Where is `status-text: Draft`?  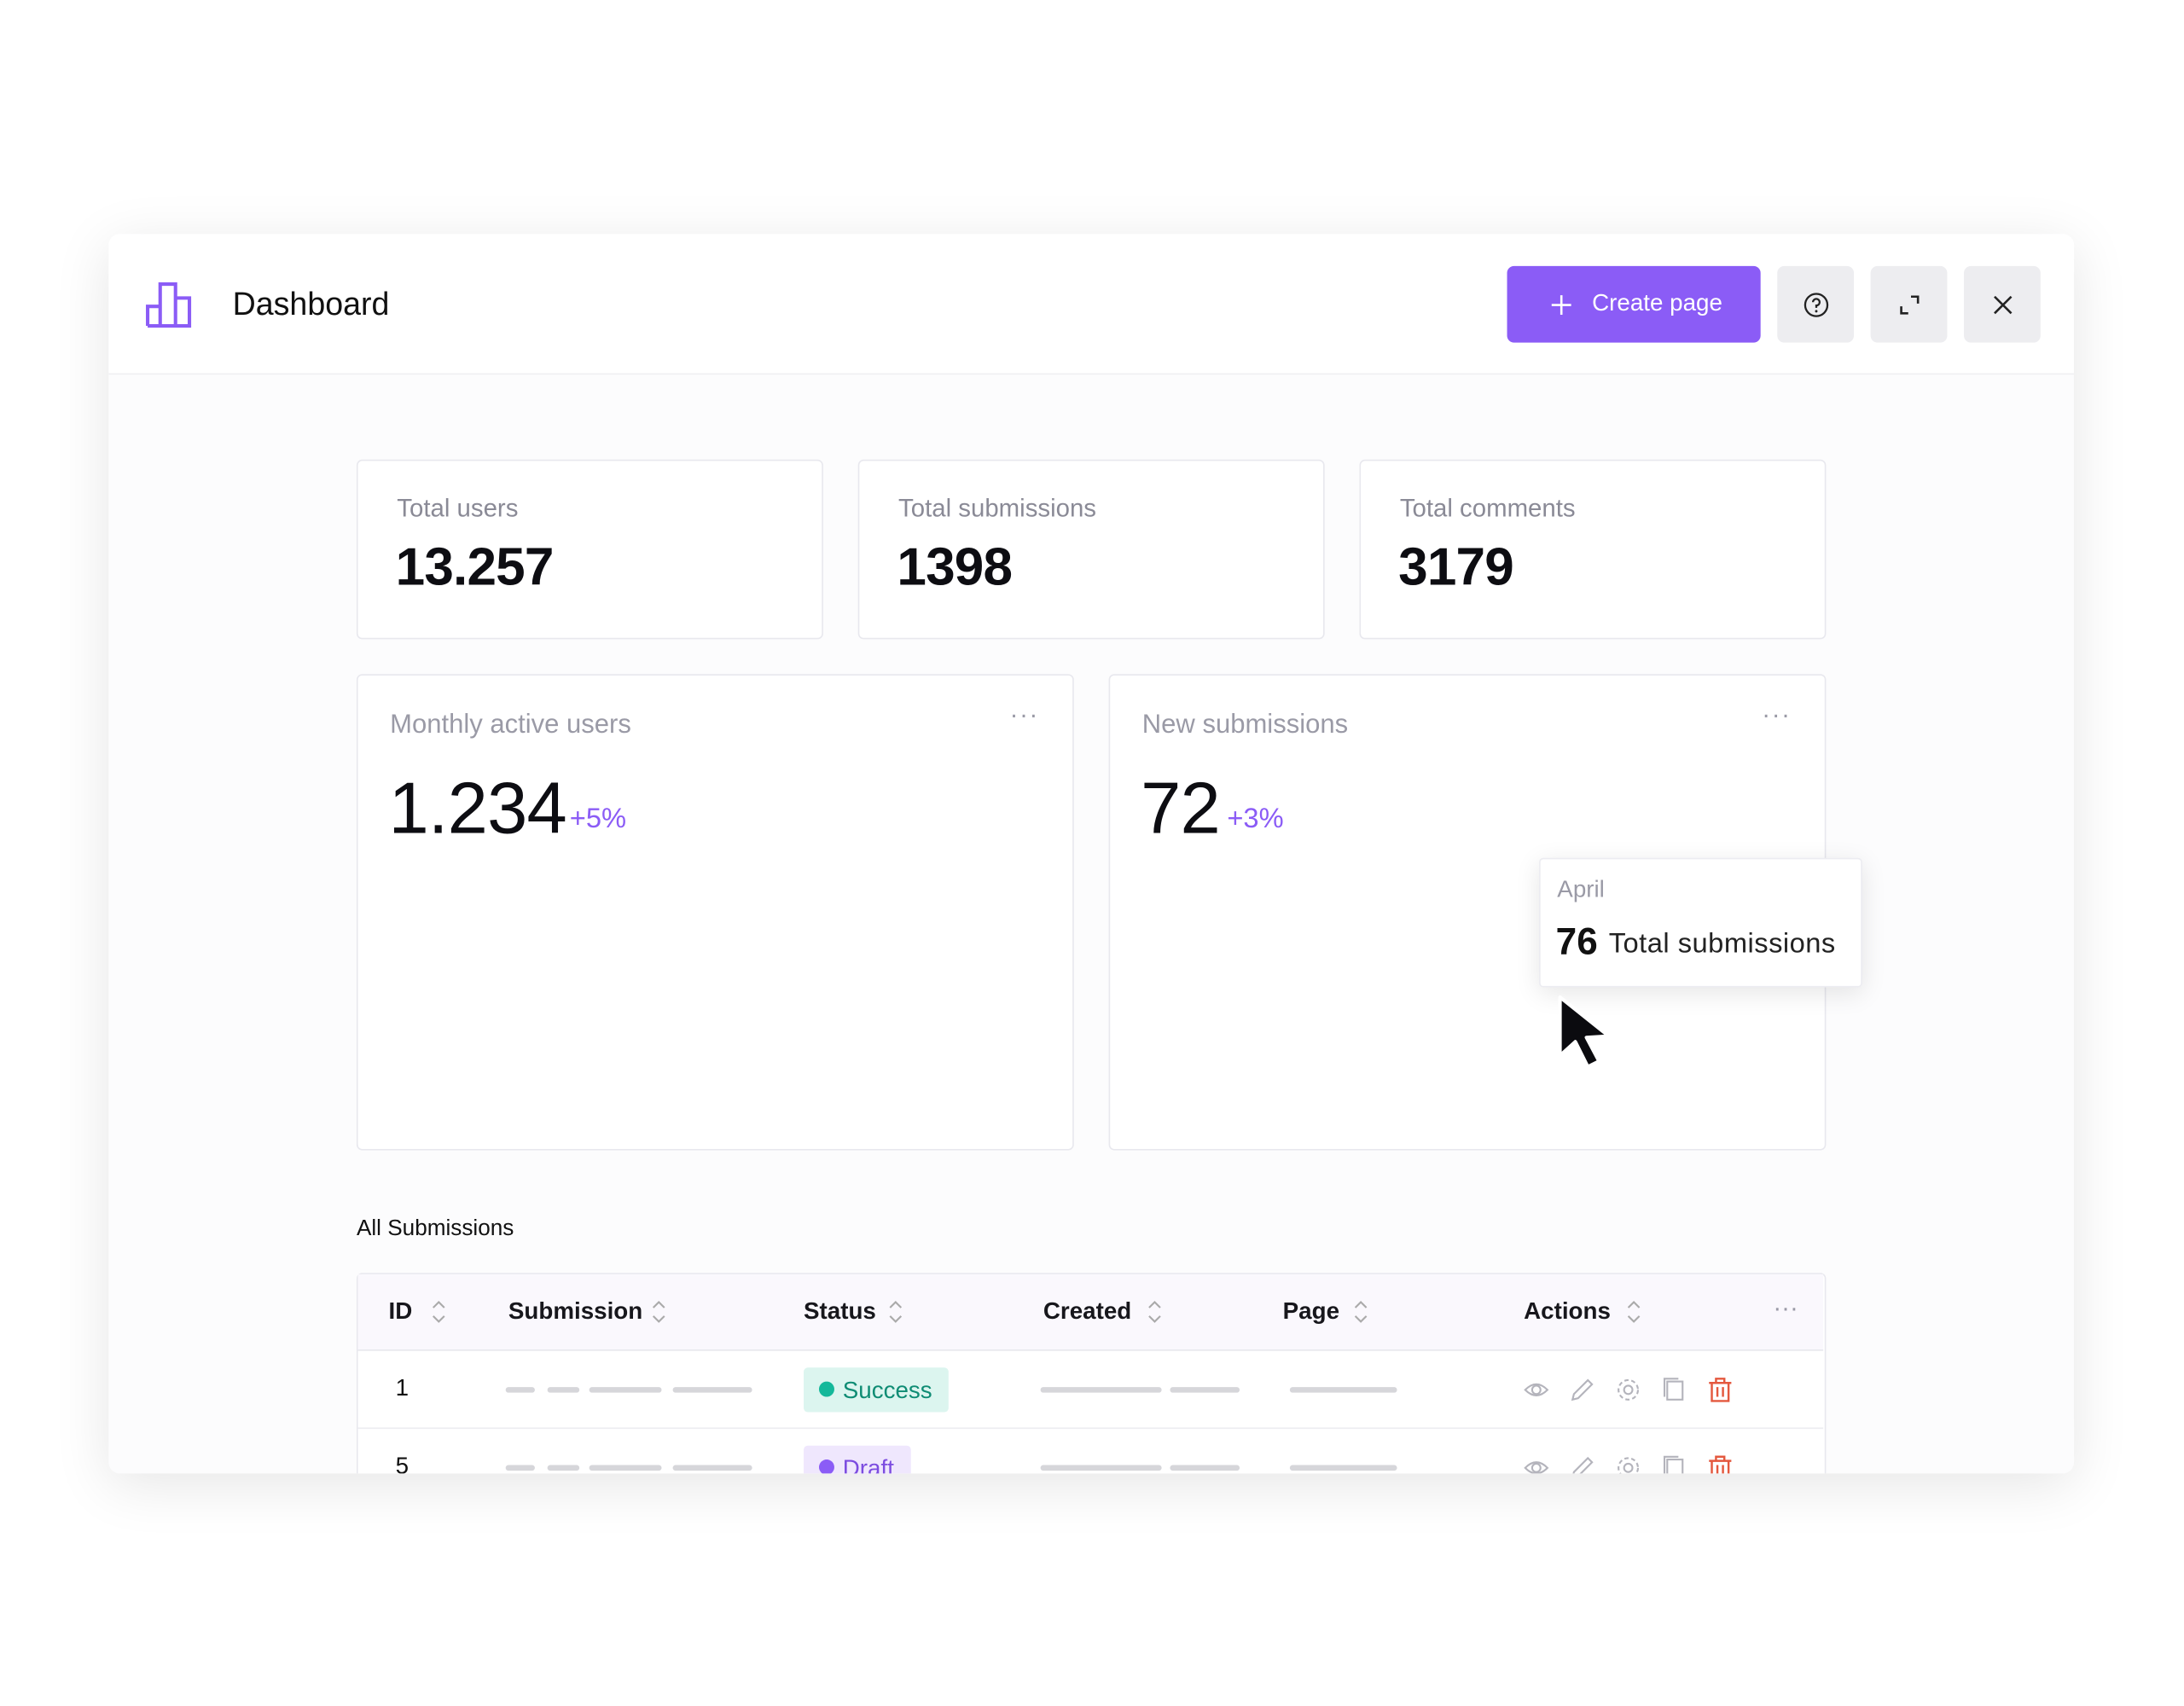 status-text: Draft is located at coordinates (868, 1465).